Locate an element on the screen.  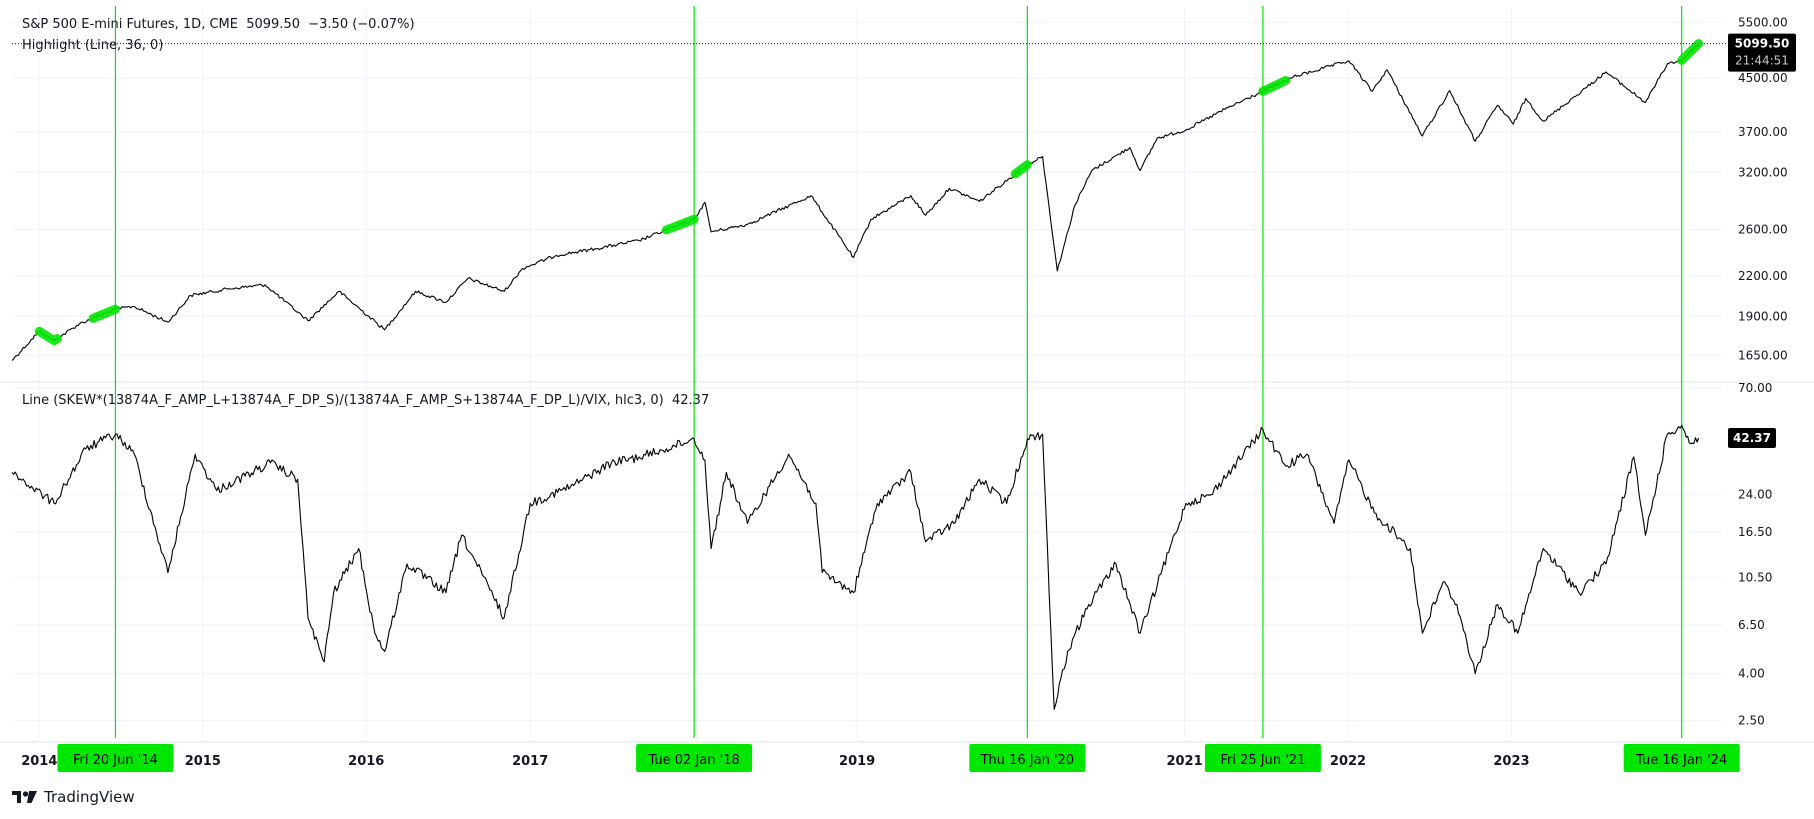
indicator-y-tick-label: 70.00 is located at coordinates (1755, 388).